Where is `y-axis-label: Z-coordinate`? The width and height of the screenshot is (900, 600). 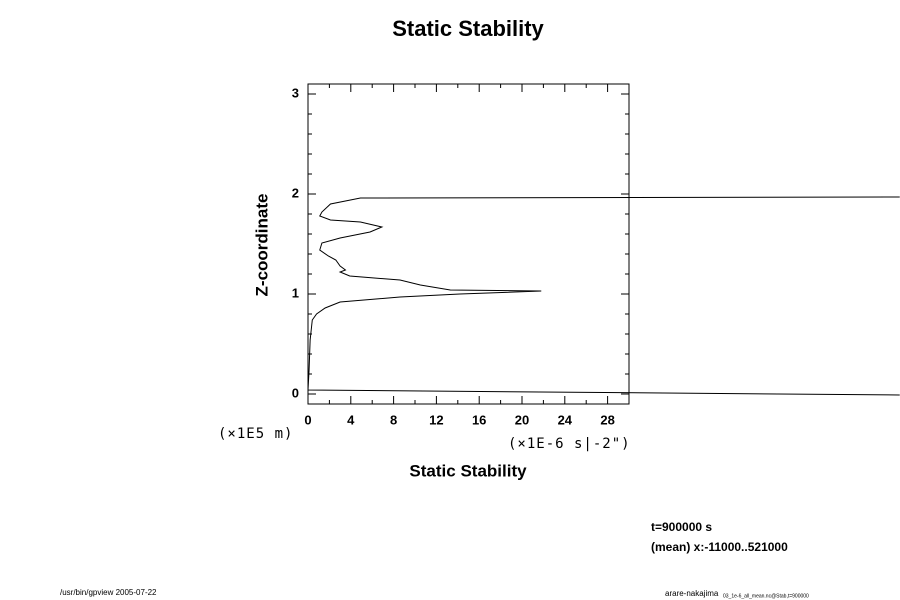 y-axis-label: Z-coordinate is located at coordinates (261, 245).